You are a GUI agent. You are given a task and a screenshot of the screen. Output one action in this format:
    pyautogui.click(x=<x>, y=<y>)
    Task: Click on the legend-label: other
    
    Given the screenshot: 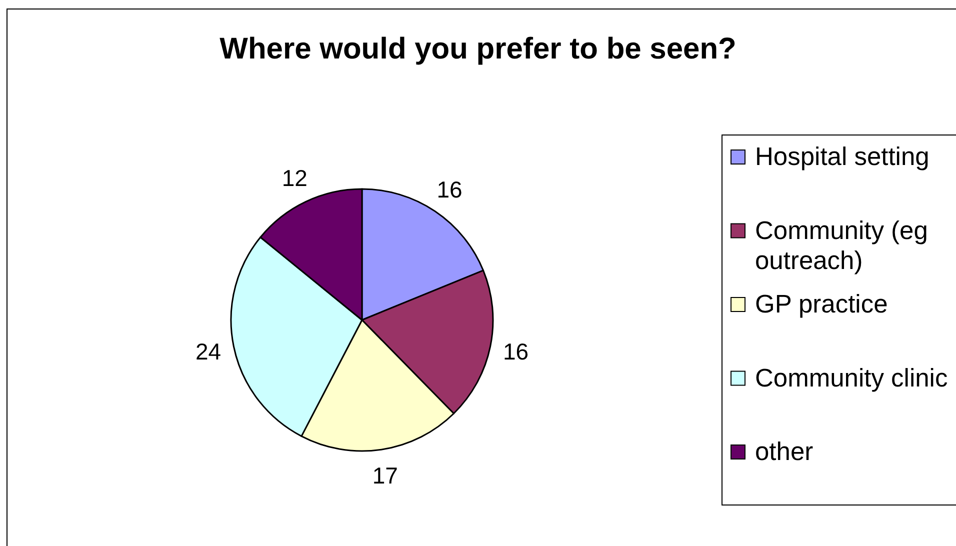 What is the action you would take?
    pyautogui.click(x=784, y=452)
    